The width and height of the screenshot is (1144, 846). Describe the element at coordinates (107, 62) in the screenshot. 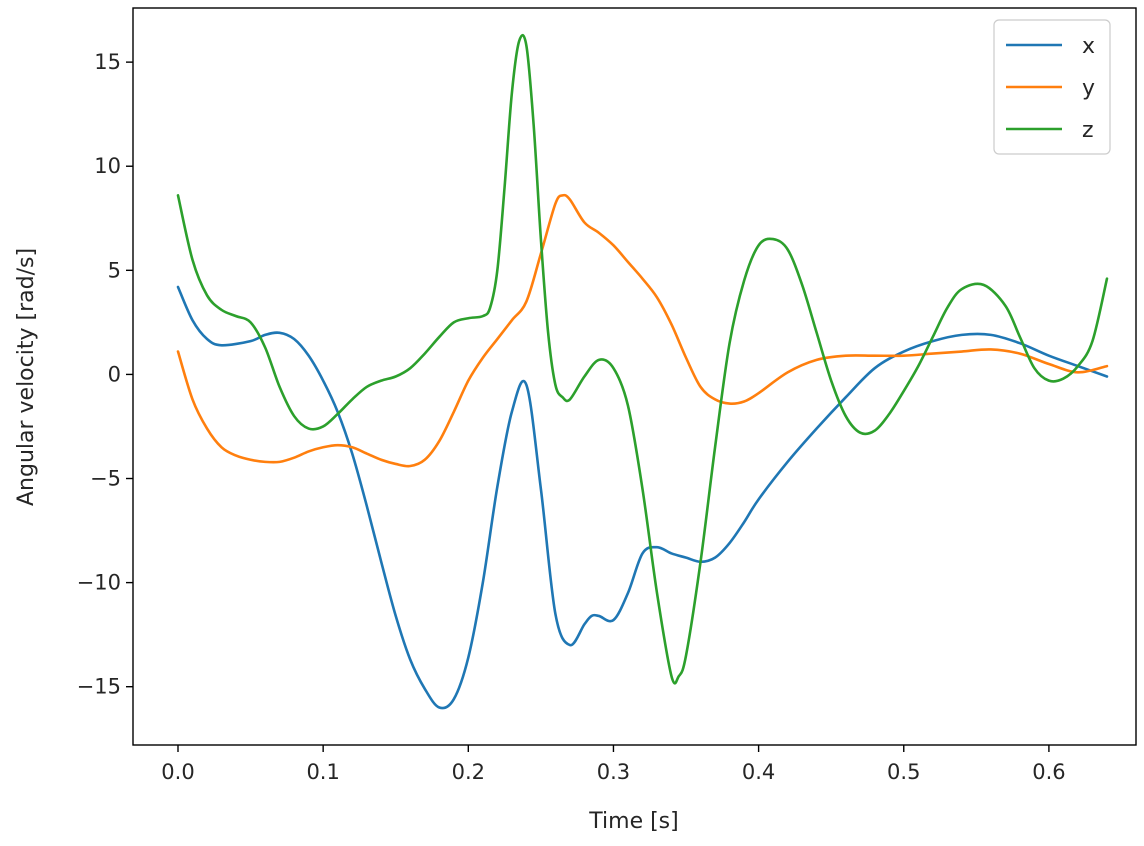

I see `y-tick-label: 15` at that location.